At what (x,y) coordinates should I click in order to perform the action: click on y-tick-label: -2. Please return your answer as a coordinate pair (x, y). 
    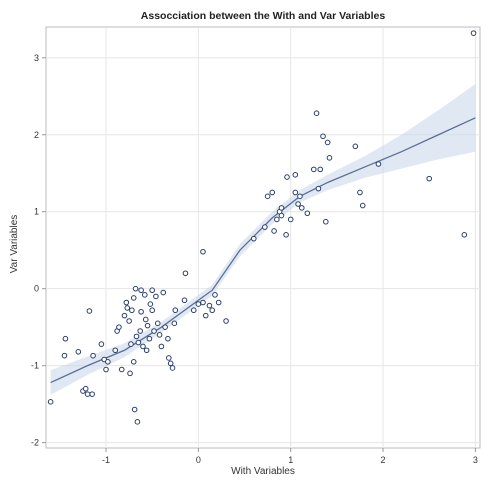
    Looking at the image, I should click on (35, 443).